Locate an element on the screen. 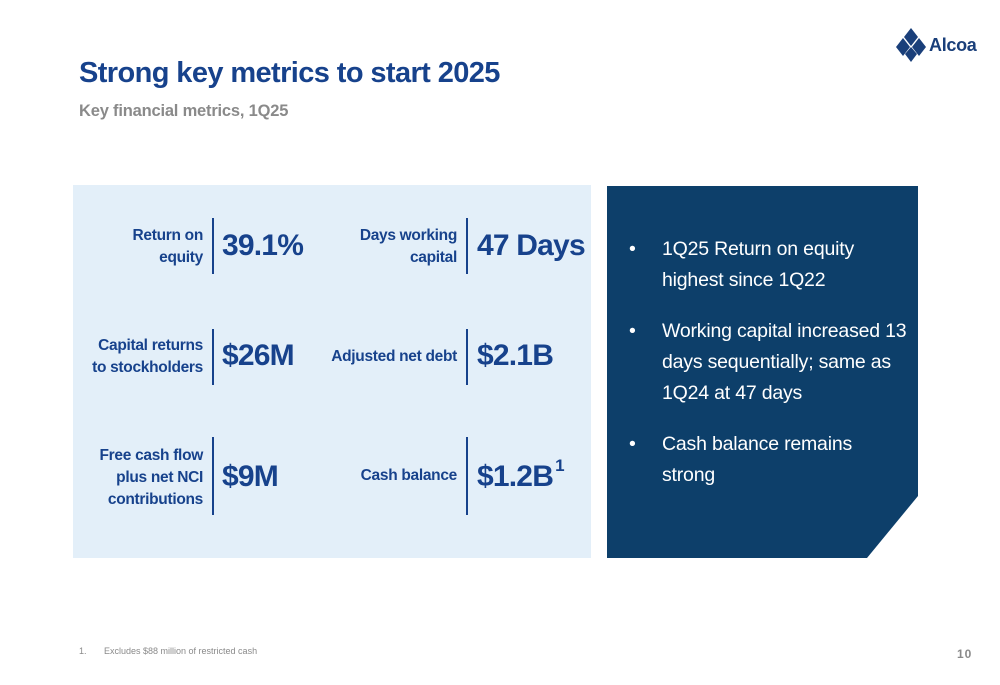 The image size is (1000, 685). footnote-number: 1. is located at coordinates (83, 651).